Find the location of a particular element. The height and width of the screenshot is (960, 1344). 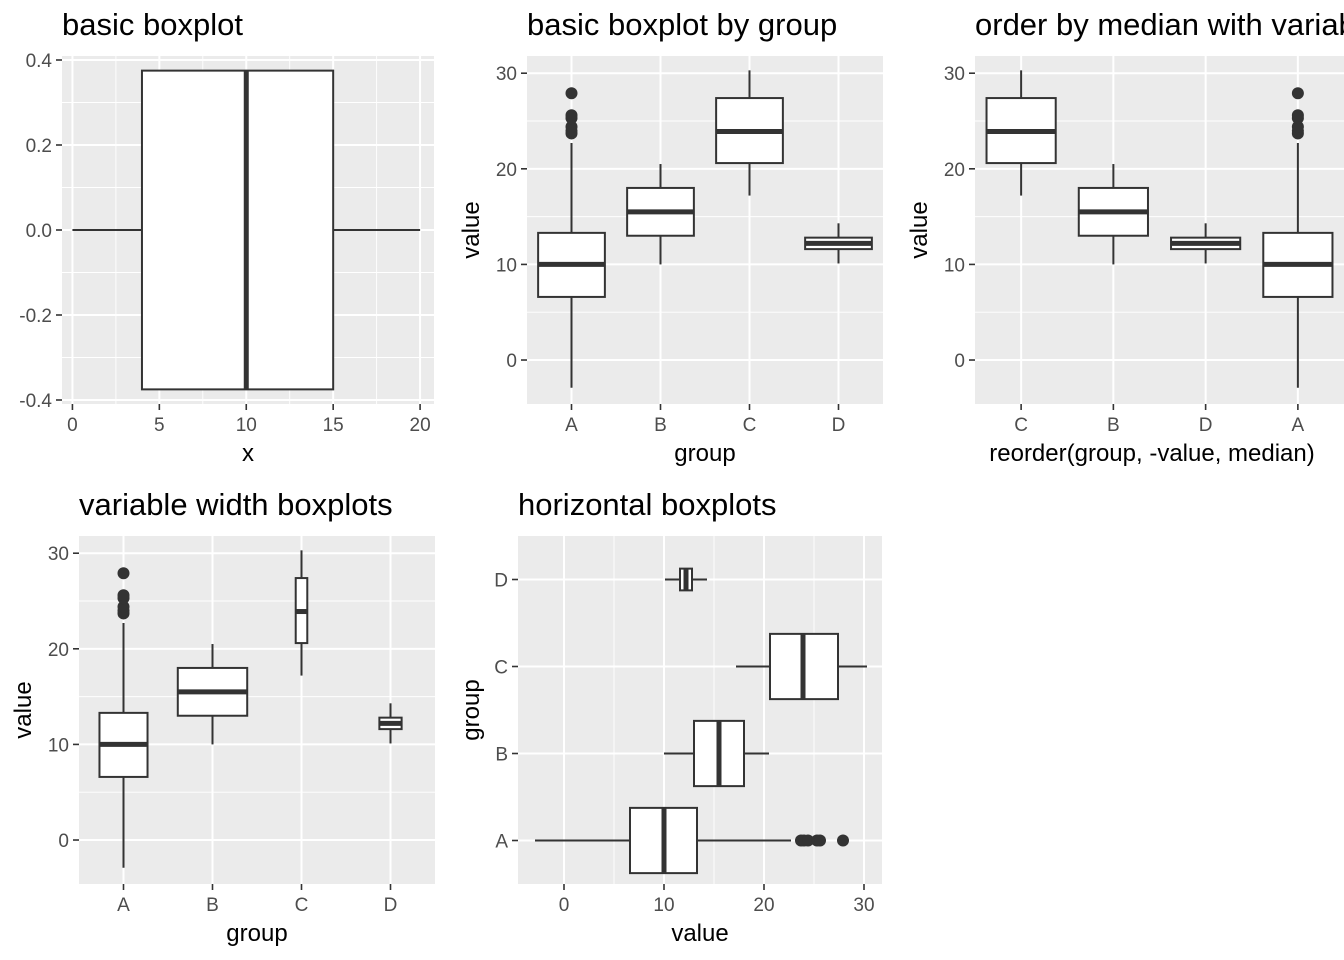

x-tick-label: 5 is located at coordinates (159, 425).